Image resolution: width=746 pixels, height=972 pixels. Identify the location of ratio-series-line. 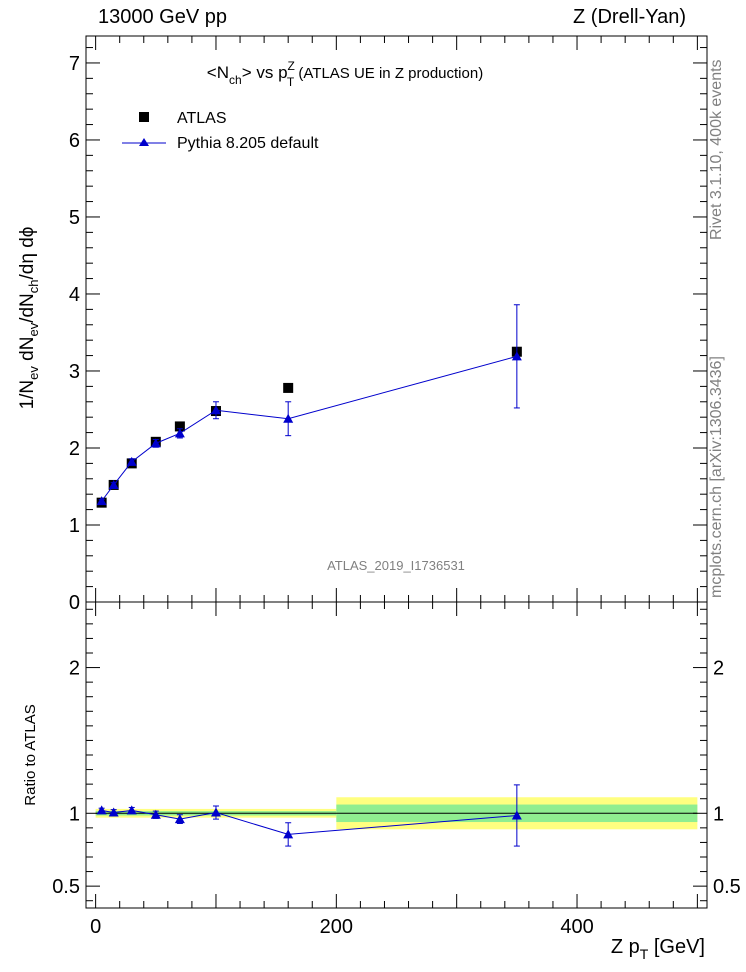
(309, 822).